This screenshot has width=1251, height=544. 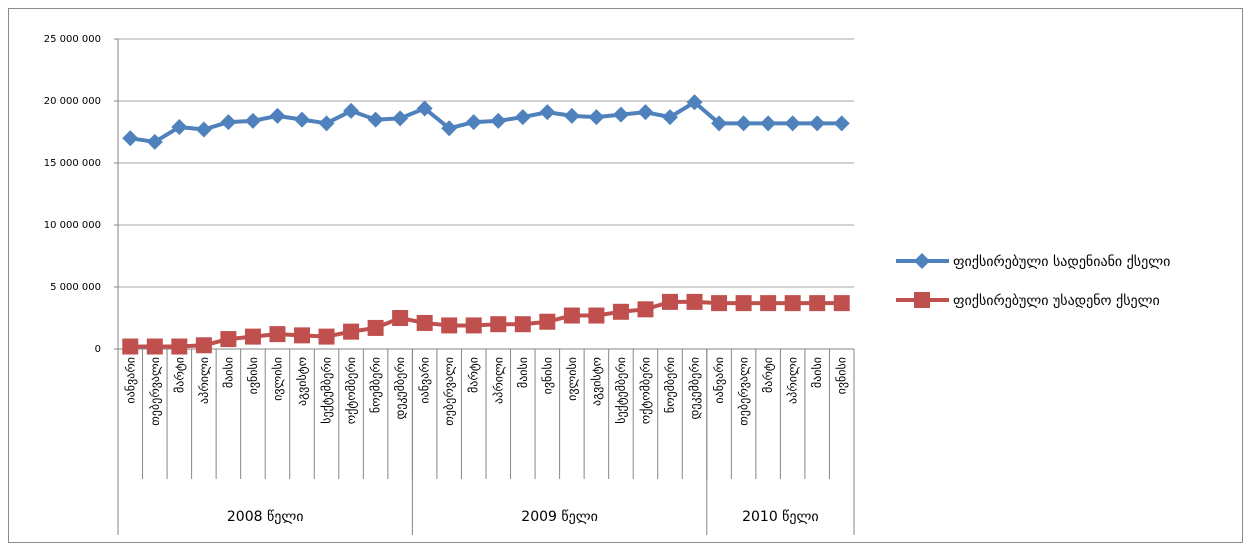 I want to click on group-label: 2008 წელი, so click(x=265, y=517).